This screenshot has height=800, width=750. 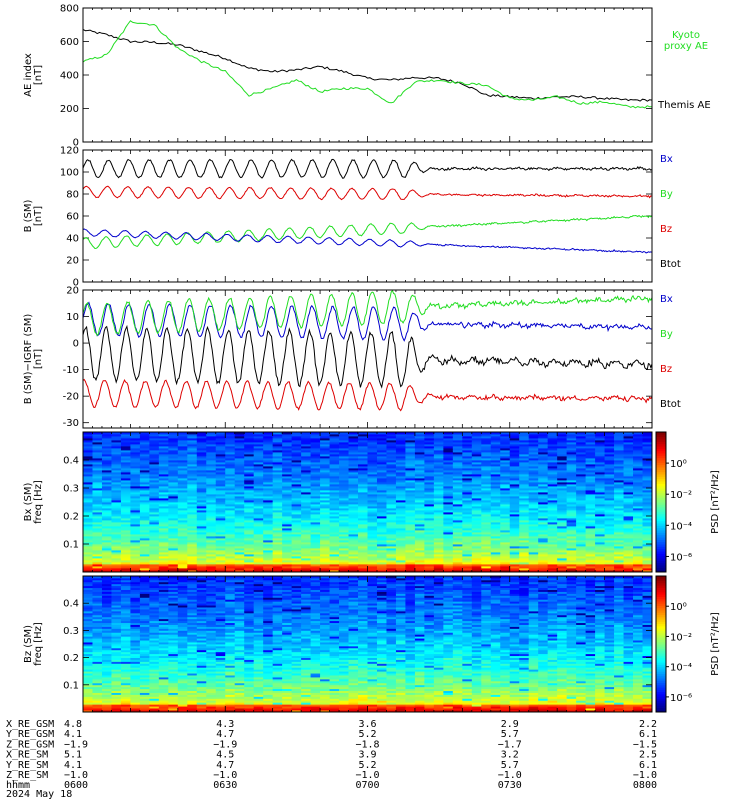 What do you see at coordinates (666, 334) in the screenshot?
I see `legend-by: By` at bounding box center [666, 334].